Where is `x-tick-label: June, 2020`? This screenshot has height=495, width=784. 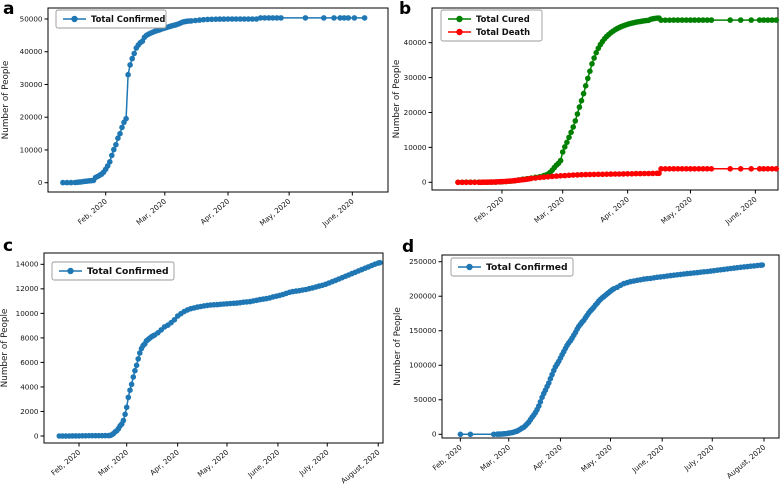
x-tick-label: June, 2020 is located at coordinates (741, 210).